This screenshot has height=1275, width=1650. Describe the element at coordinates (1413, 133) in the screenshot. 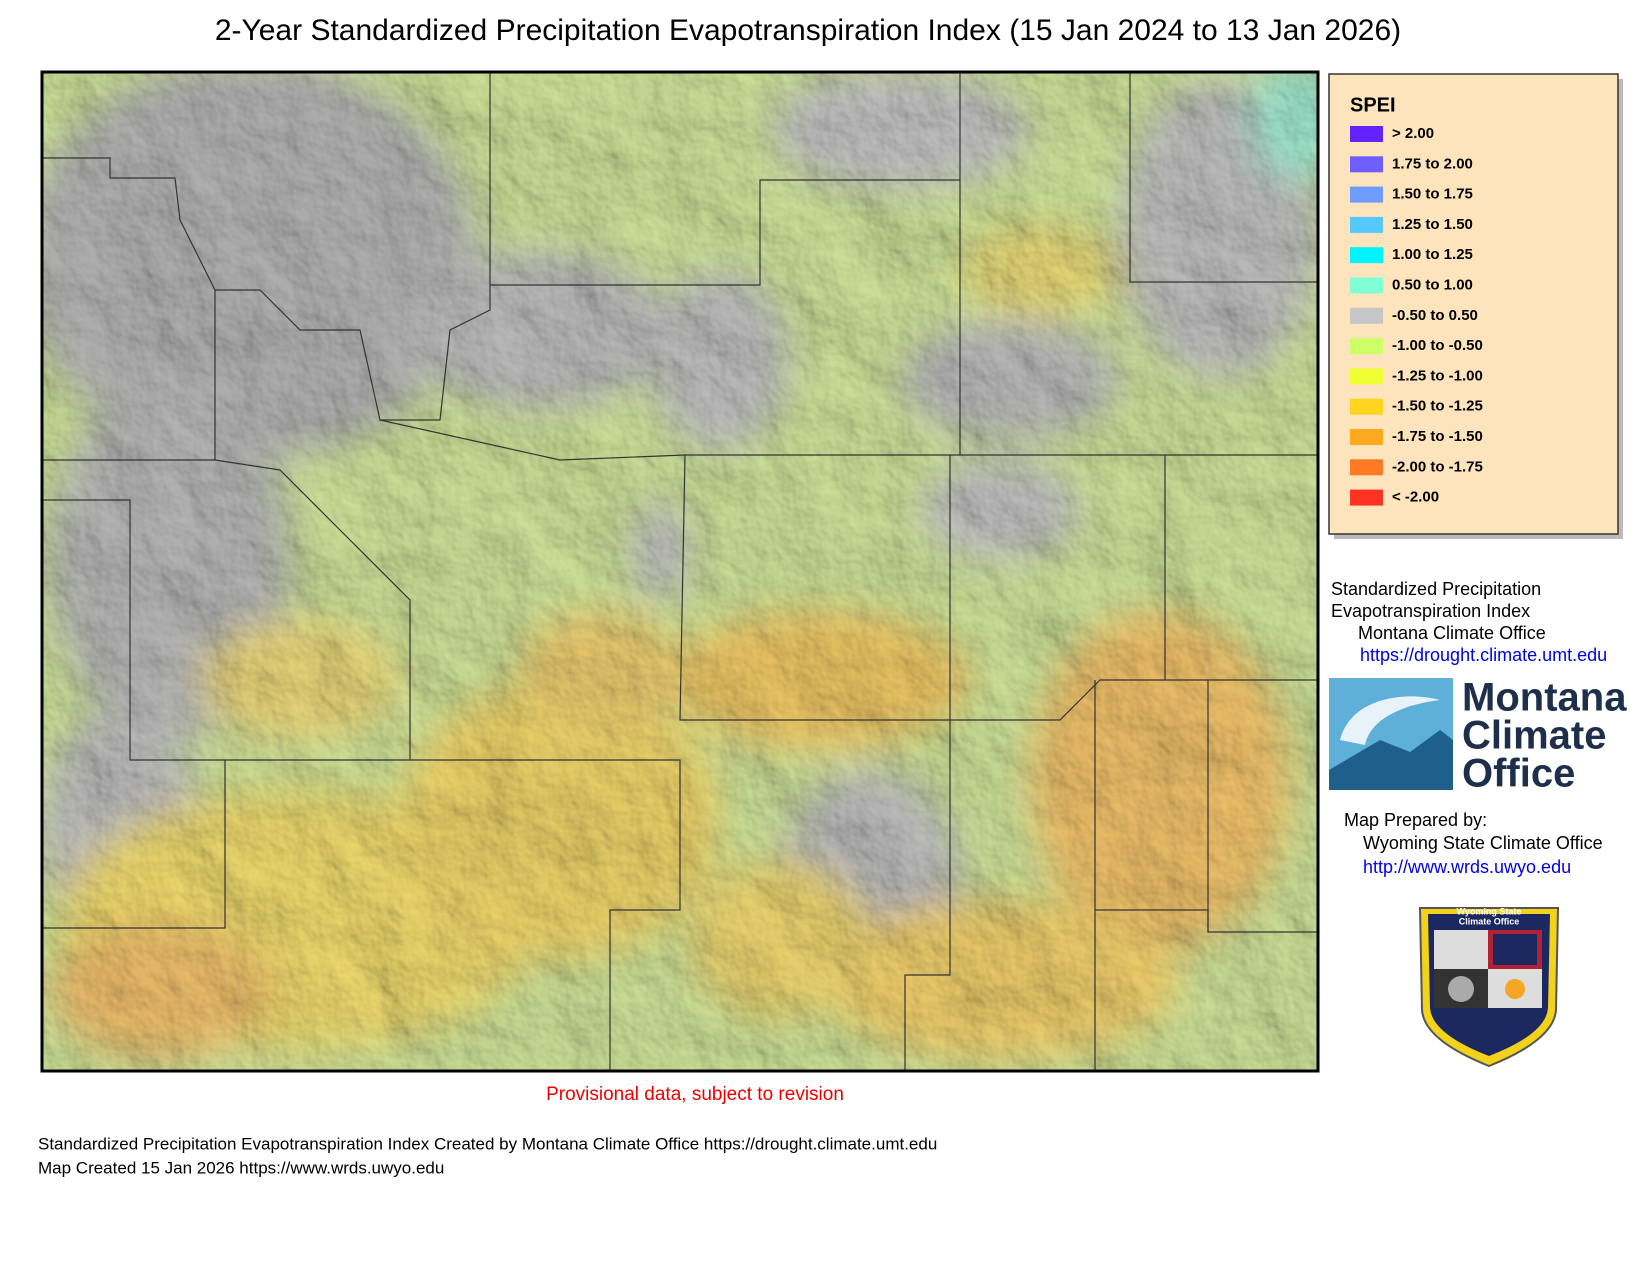

I see `legend-label: > 2.00` at that location.